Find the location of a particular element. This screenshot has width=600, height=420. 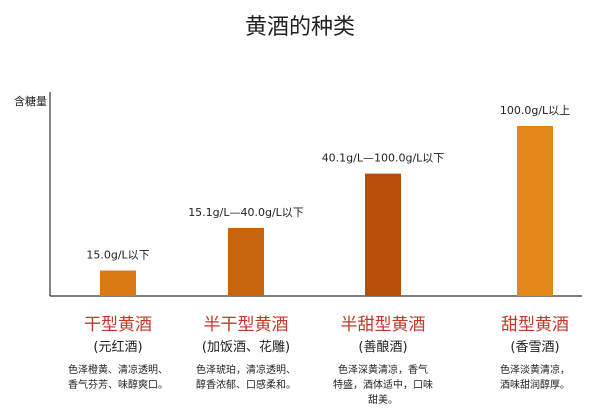

y-axis-label: 含糖量 is located at coordinates (30, 101).